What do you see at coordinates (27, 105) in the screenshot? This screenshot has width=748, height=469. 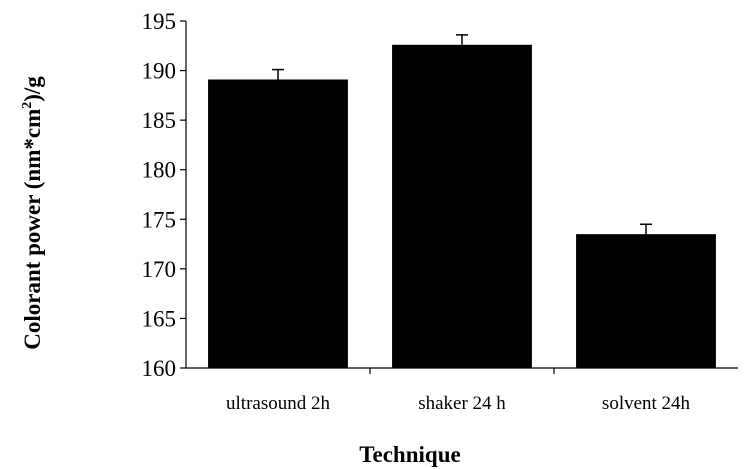 I see `y-axis-title-superscript: 2` at bounding box center [27, 105].